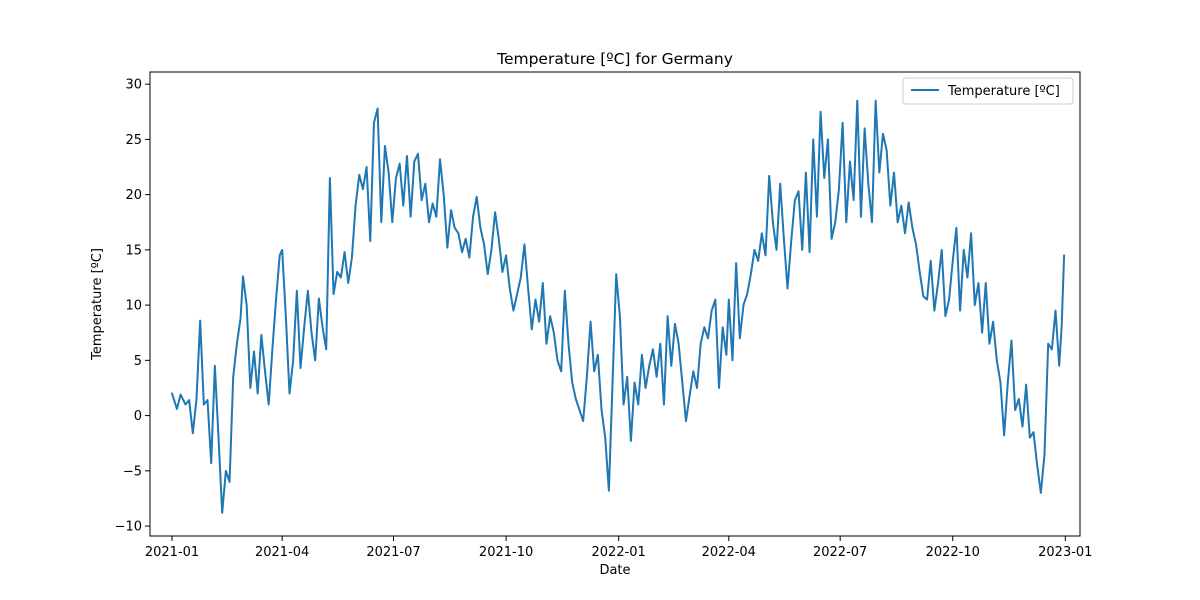  What do you see at coordinates (614, 59) in the screenshot?
I see `chart-title: Temperature [ºC] for Germany` at bounding box center [614, 59].